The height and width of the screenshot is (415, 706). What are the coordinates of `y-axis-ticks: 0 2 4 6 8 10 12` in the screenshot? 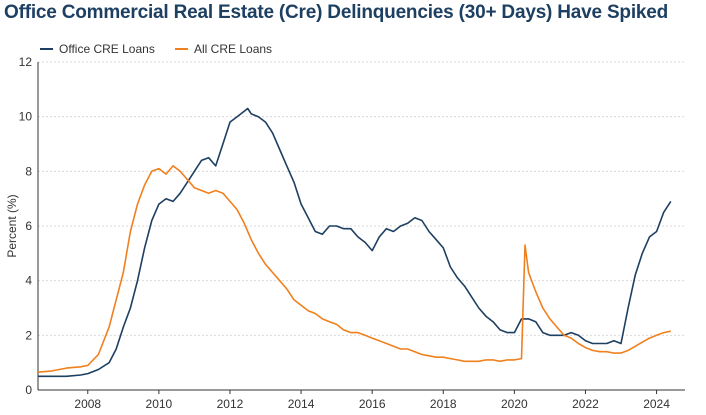 It's located at (26, 226).